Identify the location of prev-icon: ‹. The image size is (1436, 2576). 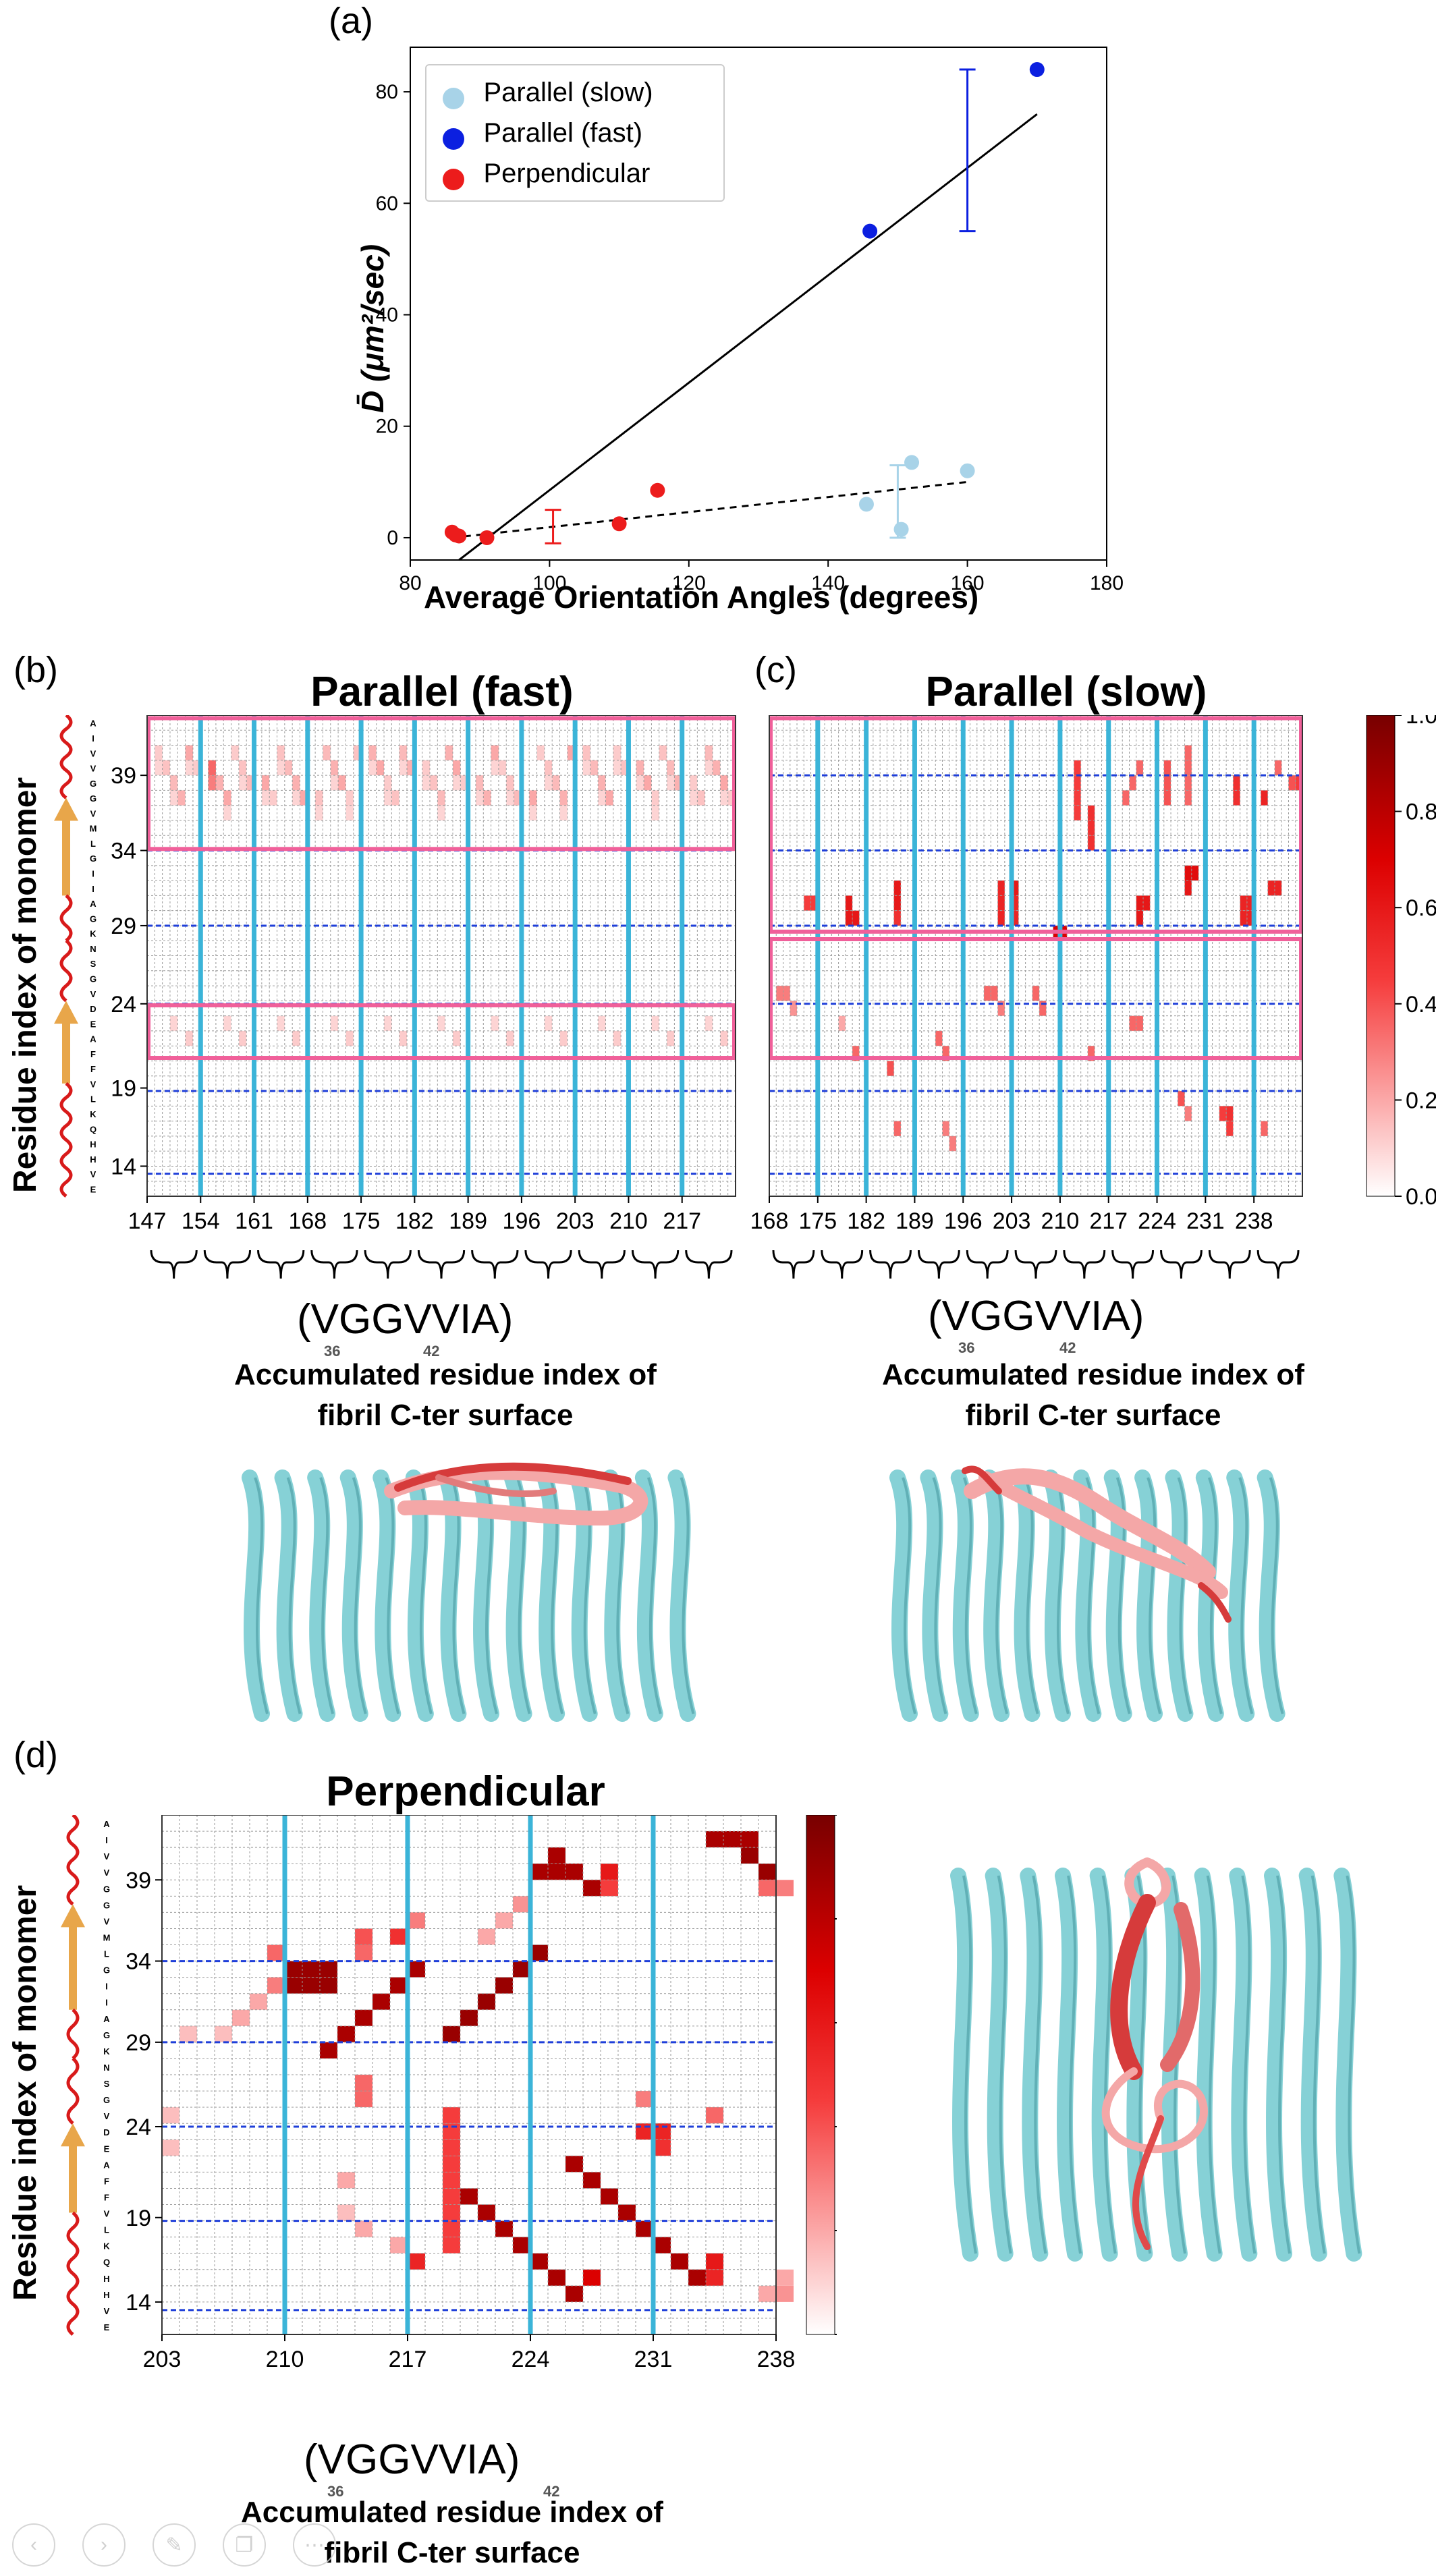
(33, 2545).